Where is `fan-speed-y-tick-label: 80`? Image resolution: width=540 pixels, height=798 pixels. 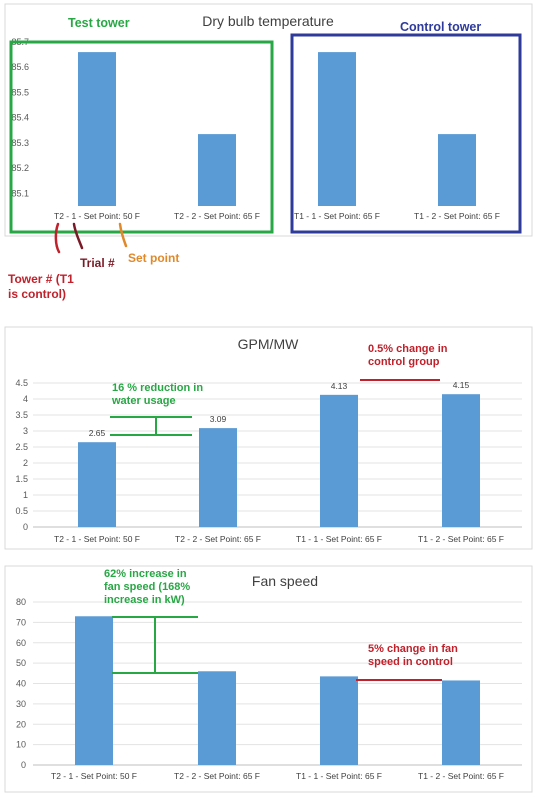
fan-speed-y-tick-label: 80 is located at coordinates (21, 602).